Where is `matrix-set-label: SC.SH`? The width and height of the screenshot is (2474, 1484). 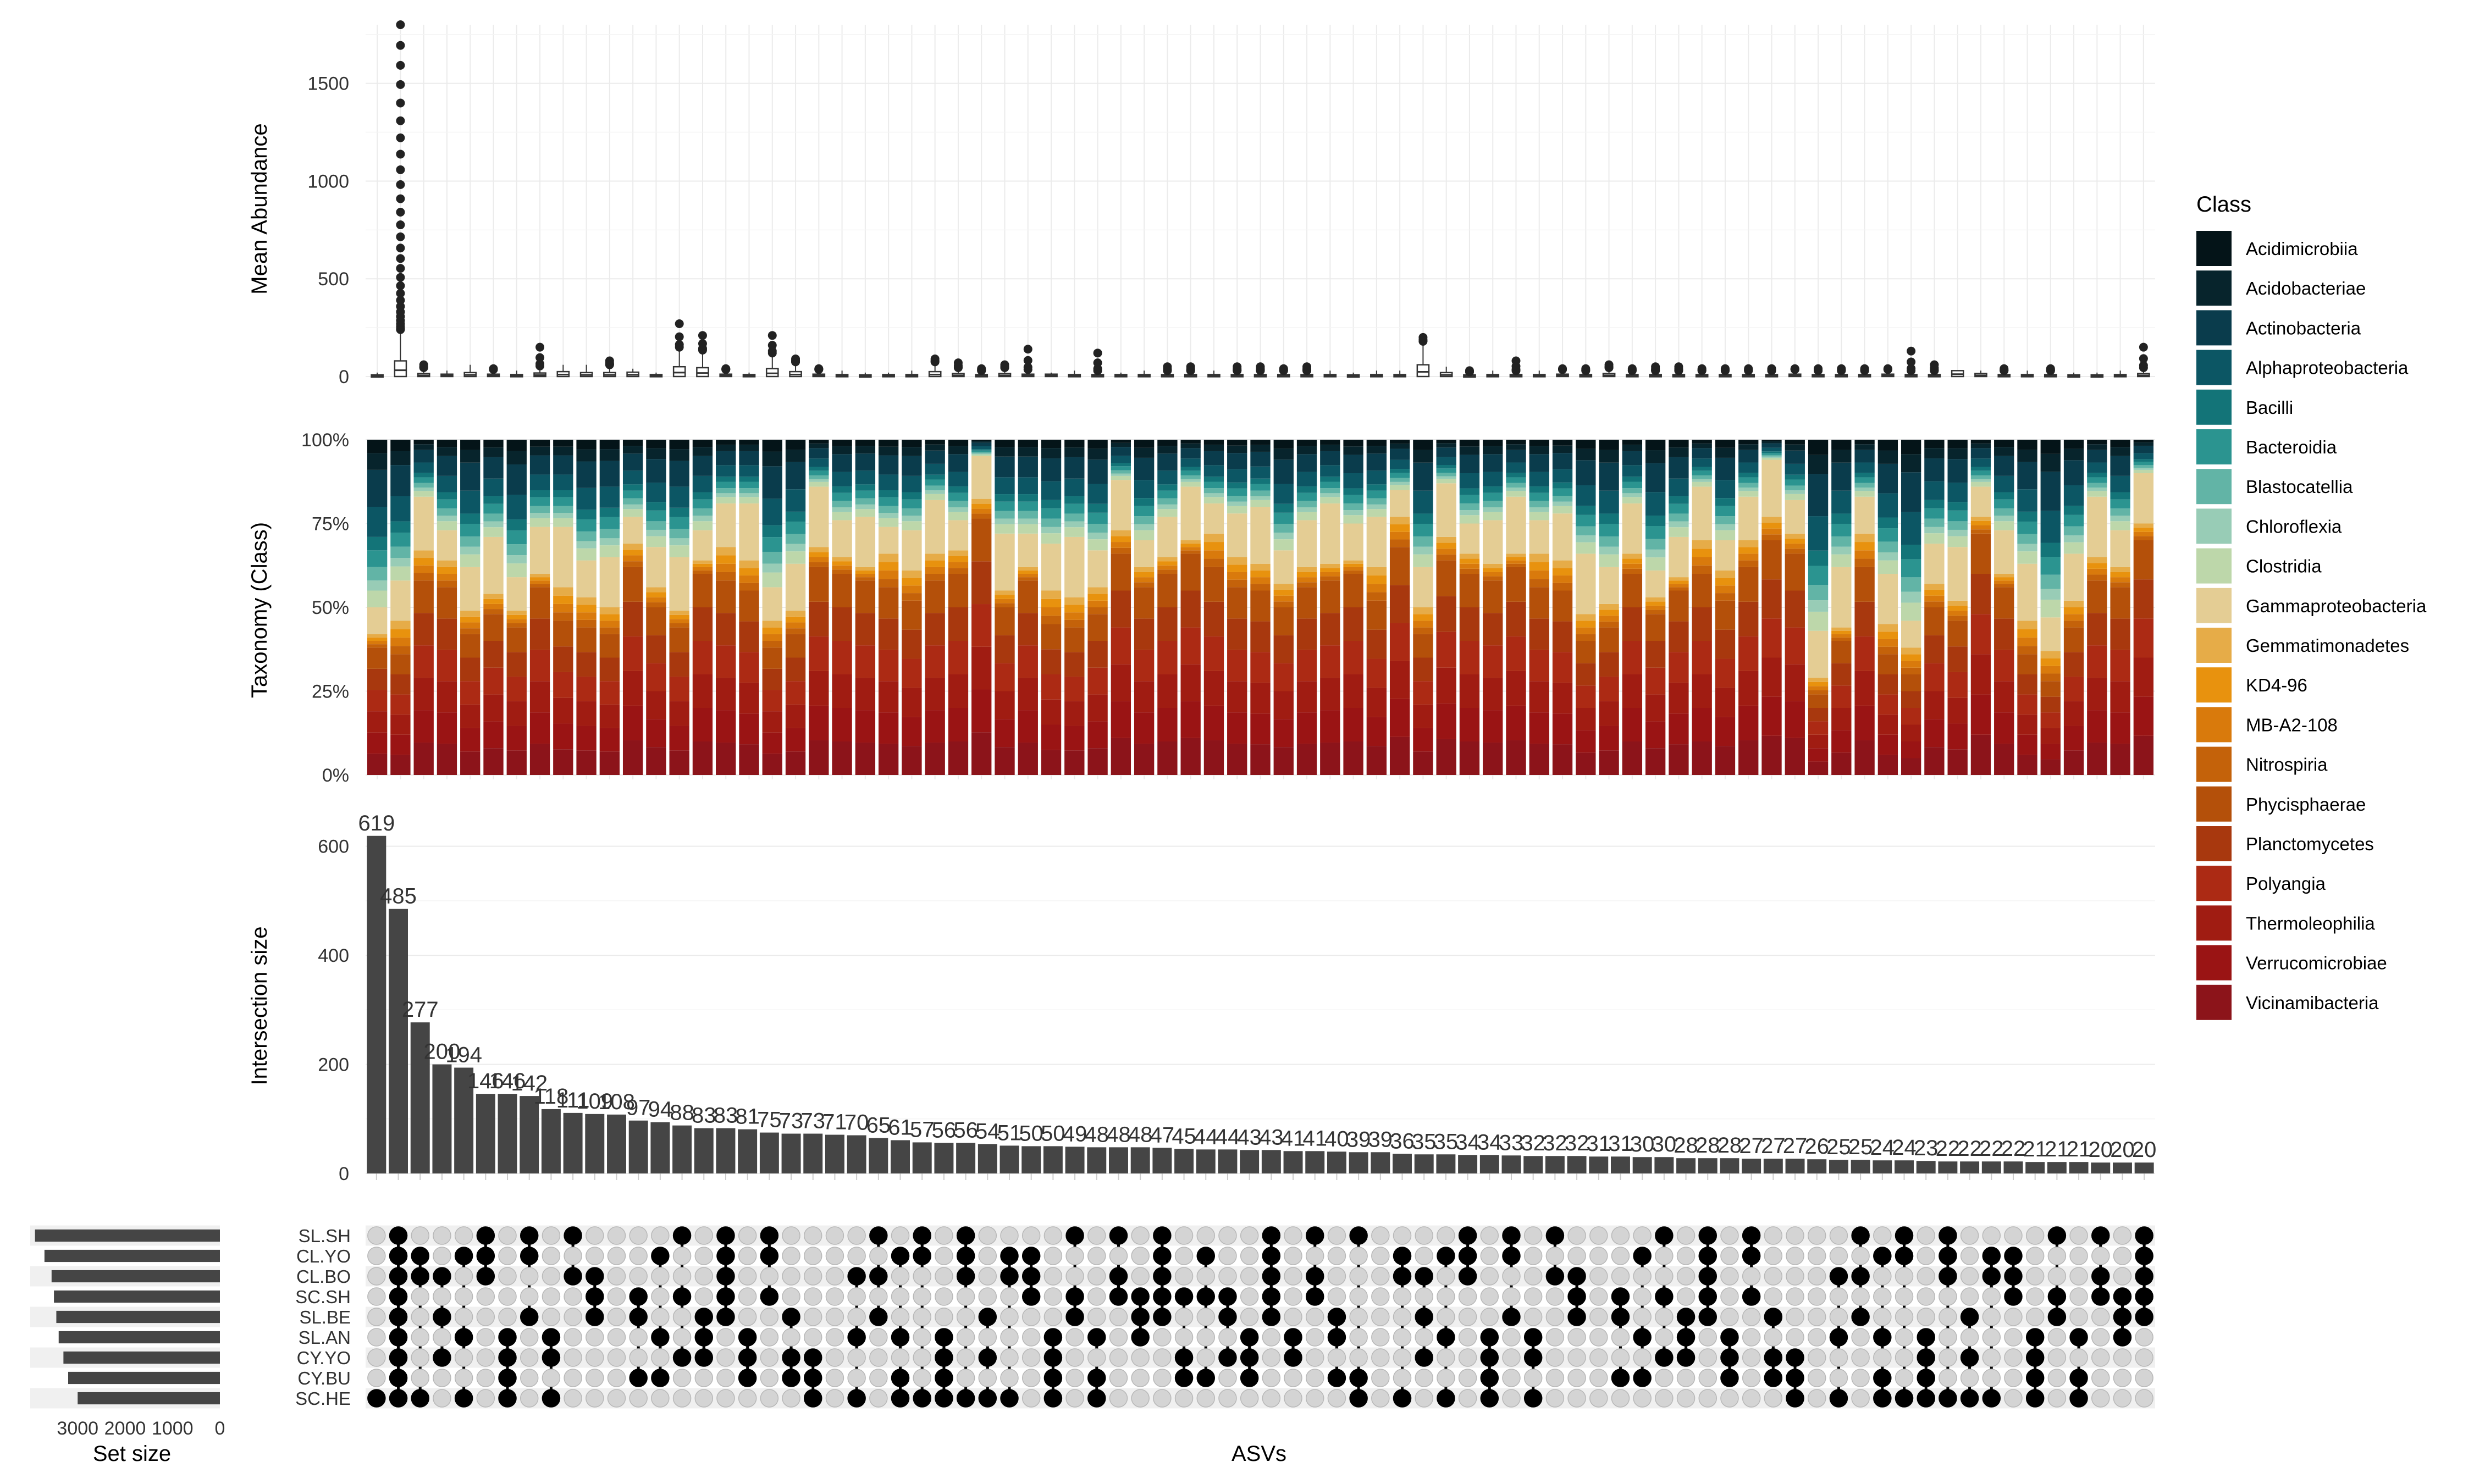 matrix-set-label: SC.SH is located at coordinates (323, 1297).